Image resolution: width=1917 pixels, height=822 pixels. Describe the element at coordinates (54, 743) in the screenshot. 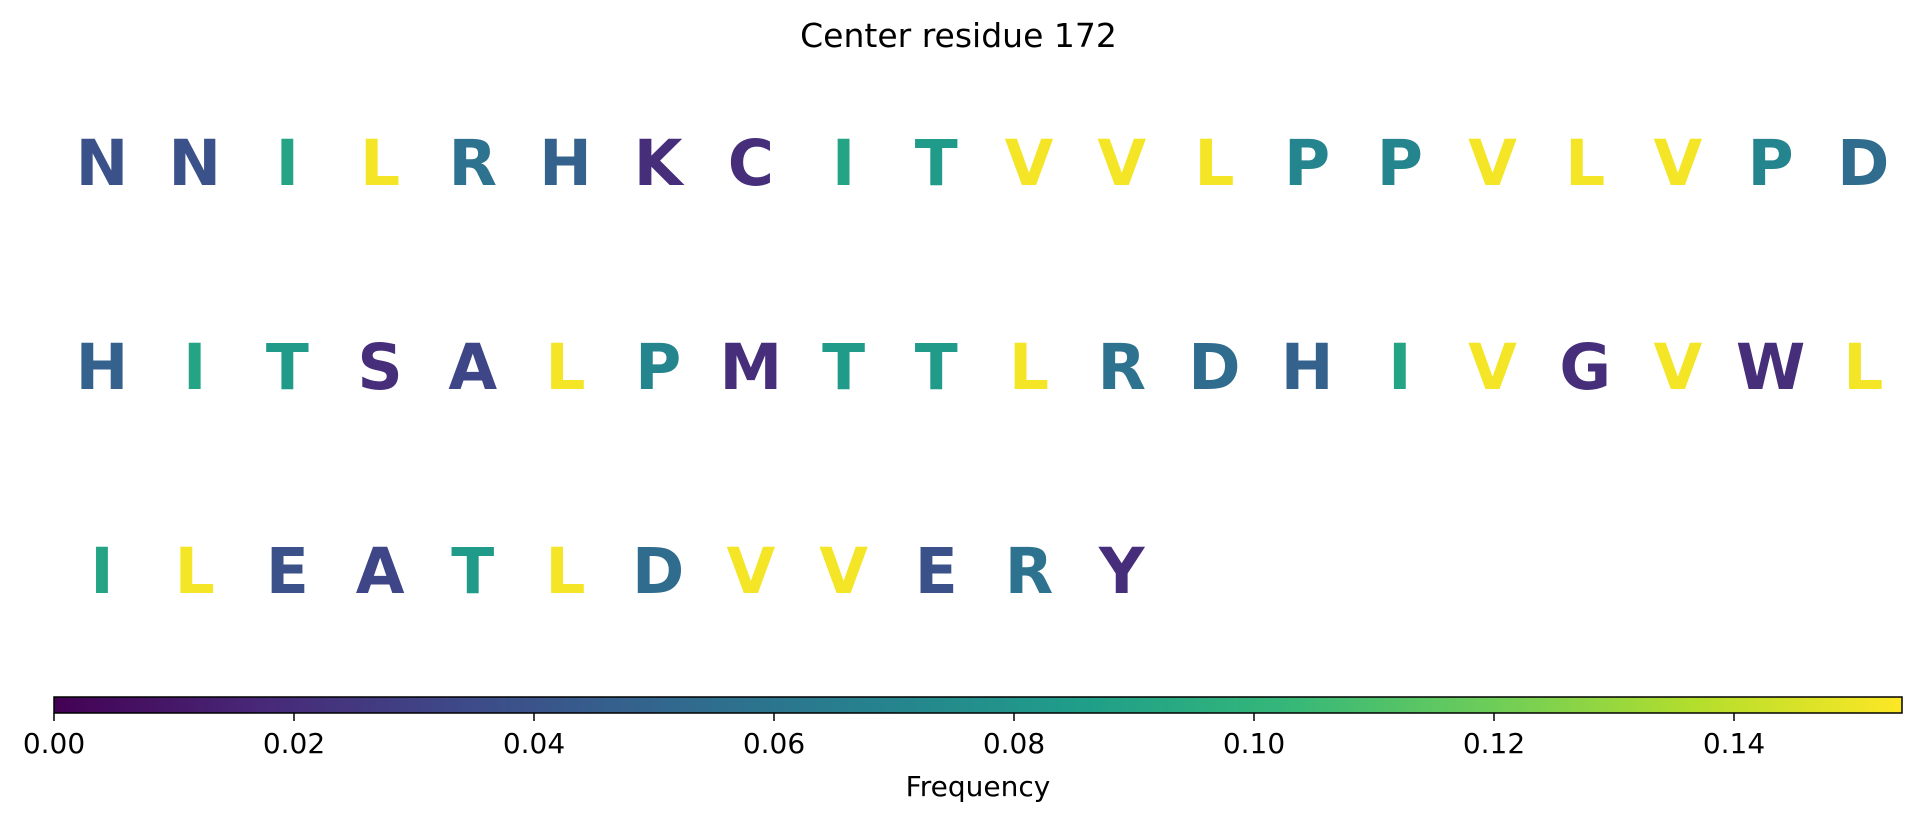

I see `colorbar-tick-label: 0.00` at that location.